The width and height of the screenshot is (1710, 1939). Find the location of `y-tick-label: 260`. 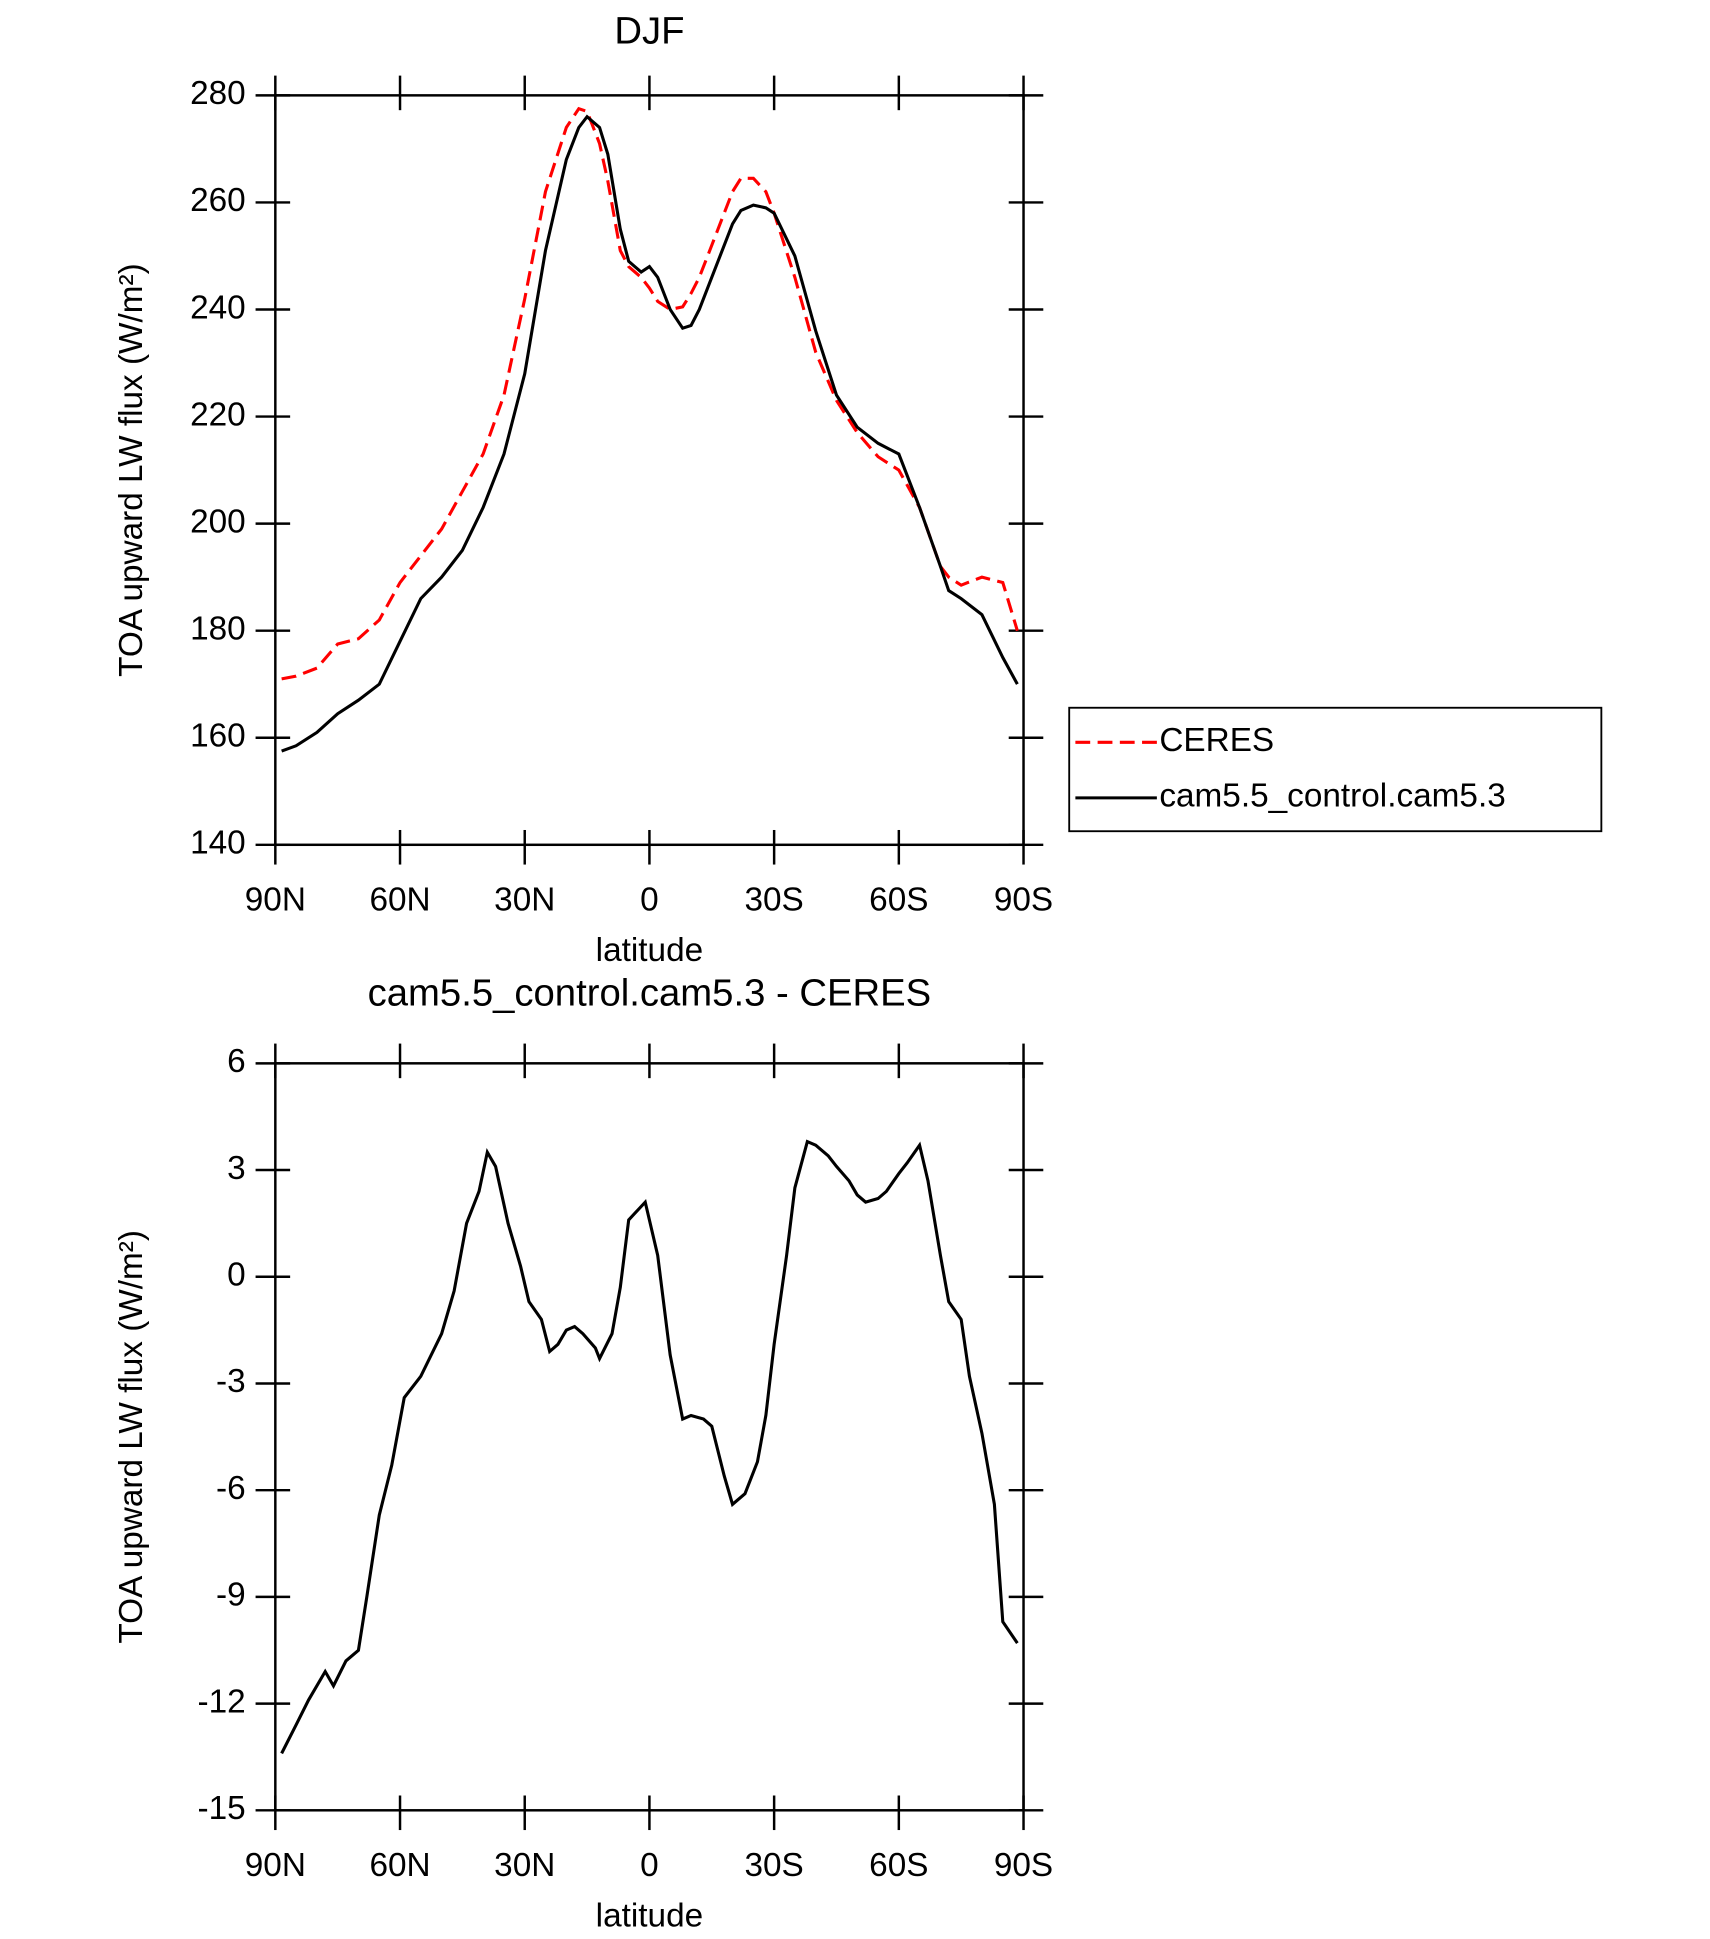

y-tick-label: 260 is located at coordinates (218, 200).